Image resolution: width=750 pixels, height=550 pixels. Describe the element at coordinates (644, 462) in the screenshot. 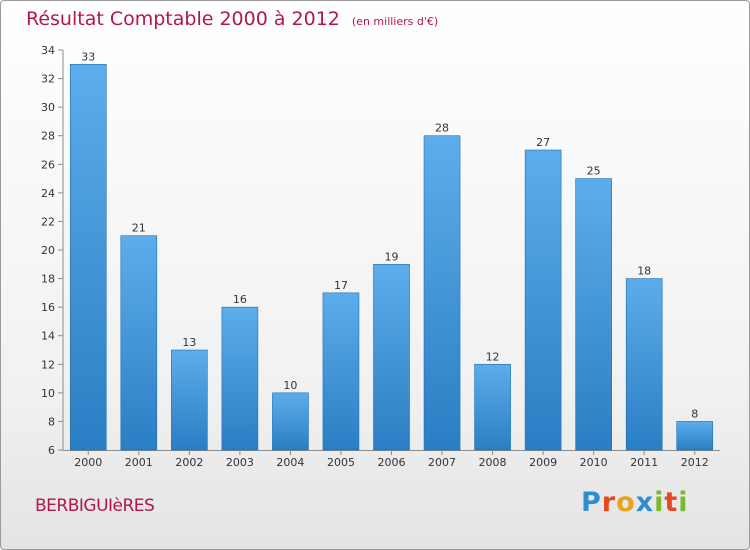

I see `x-tick-label: 2011` at that location.